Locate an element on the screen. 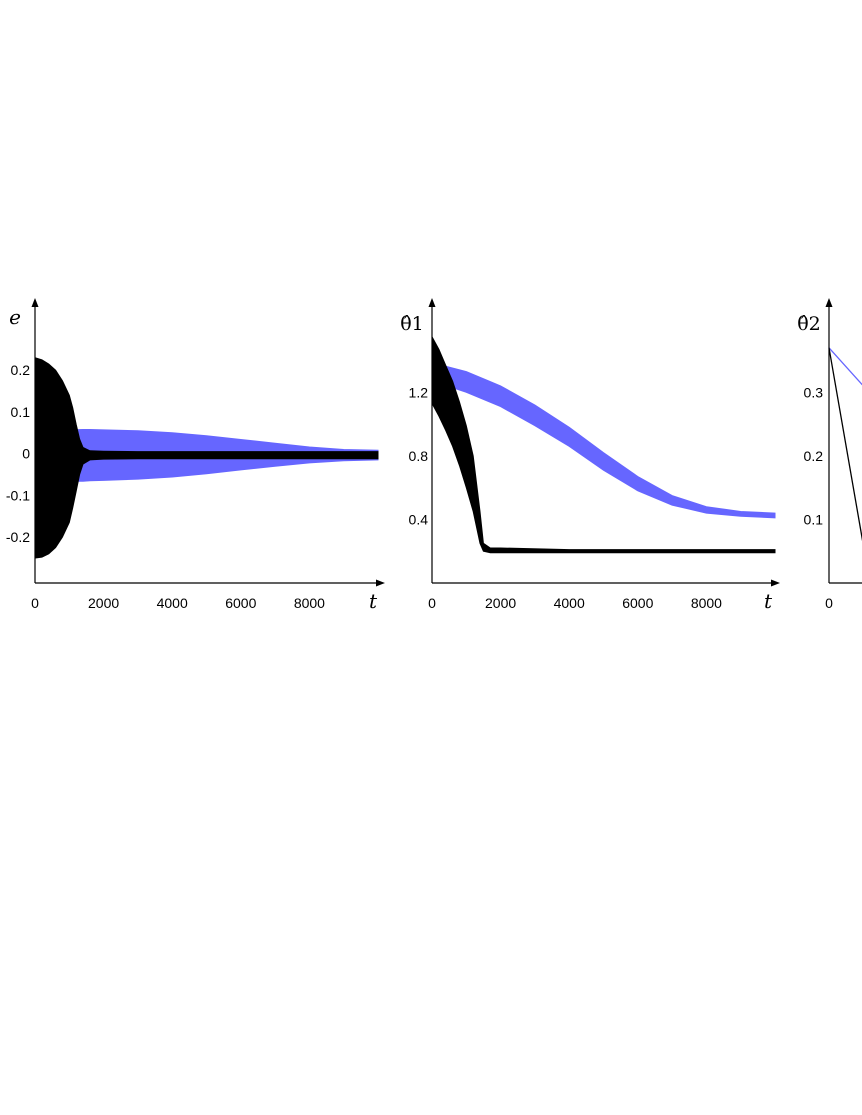 This screenshot has height=1115, width=862. panel-e-axes: 0 2000 4000 6000 8000 0.2 0.1 0 -0.1 -0.2 t e is located at coordinates (195, 455).